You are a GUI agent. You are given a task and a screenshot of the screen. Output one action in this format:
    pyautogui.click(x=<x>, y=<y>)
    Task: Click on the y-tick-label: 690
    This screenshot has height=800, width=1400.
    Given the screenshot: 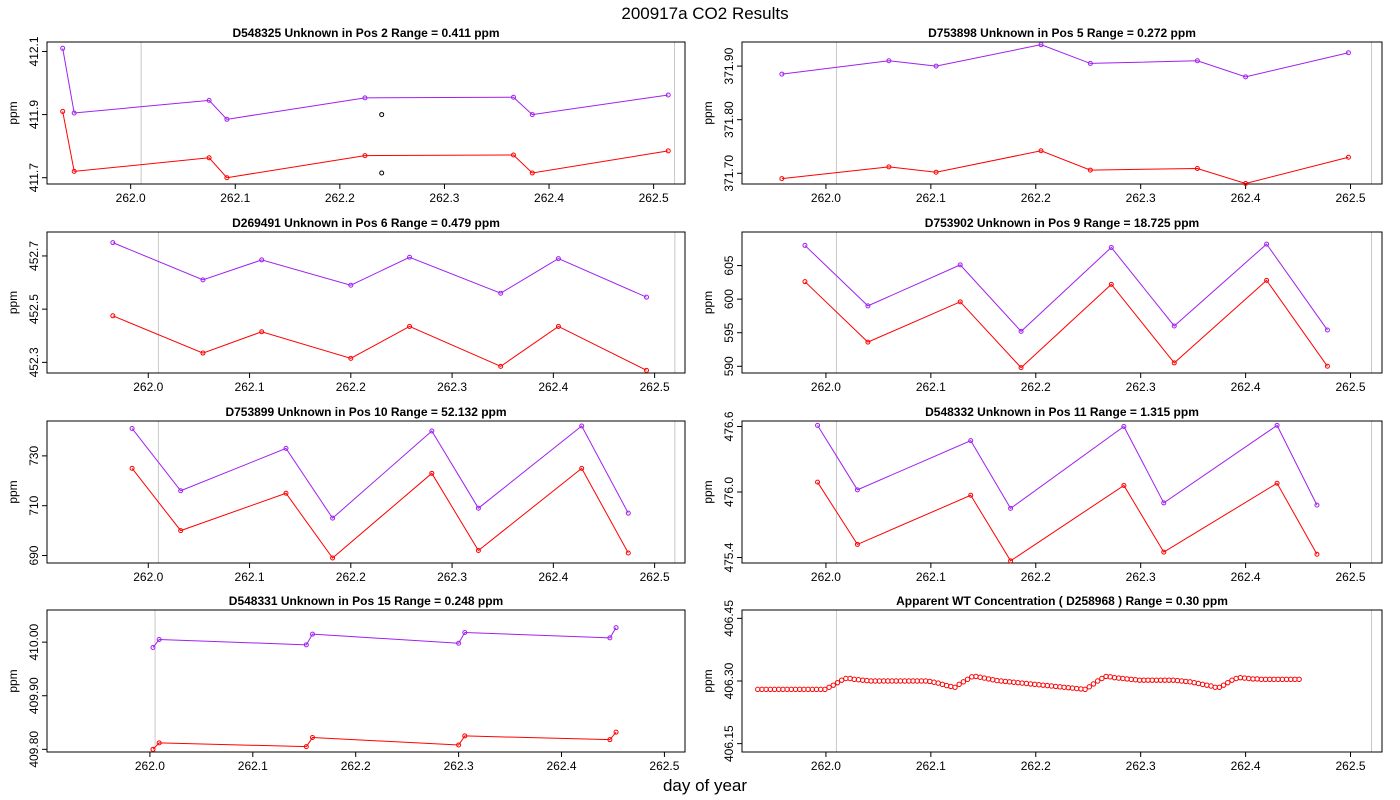 What is the action you would take?
    pyautogui.click(x=34, y=555)
    